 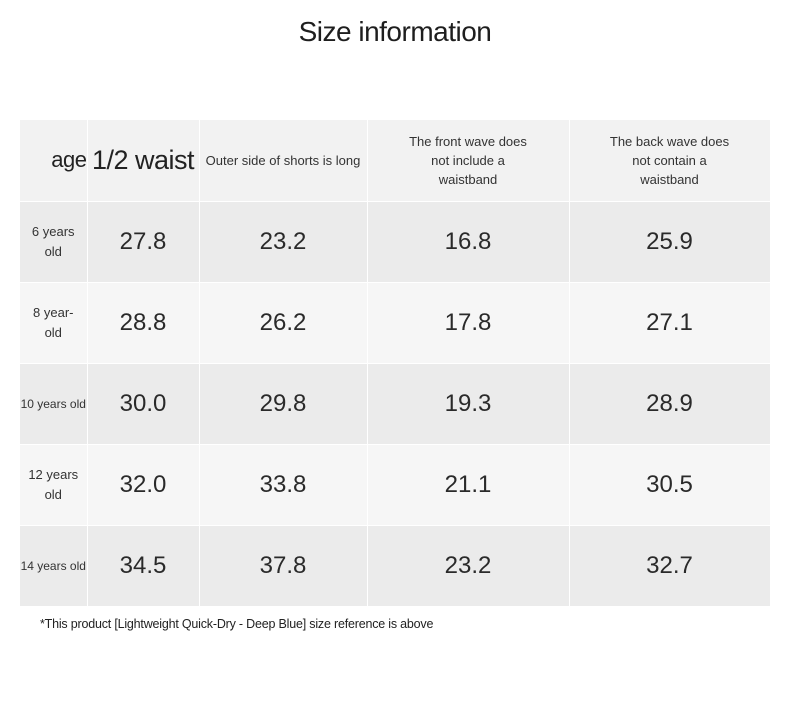 What do you see at coordinates (283, 566) in the screenshot?
I see `outer-length-cell: 37.8` at bounding box center [283, 566].